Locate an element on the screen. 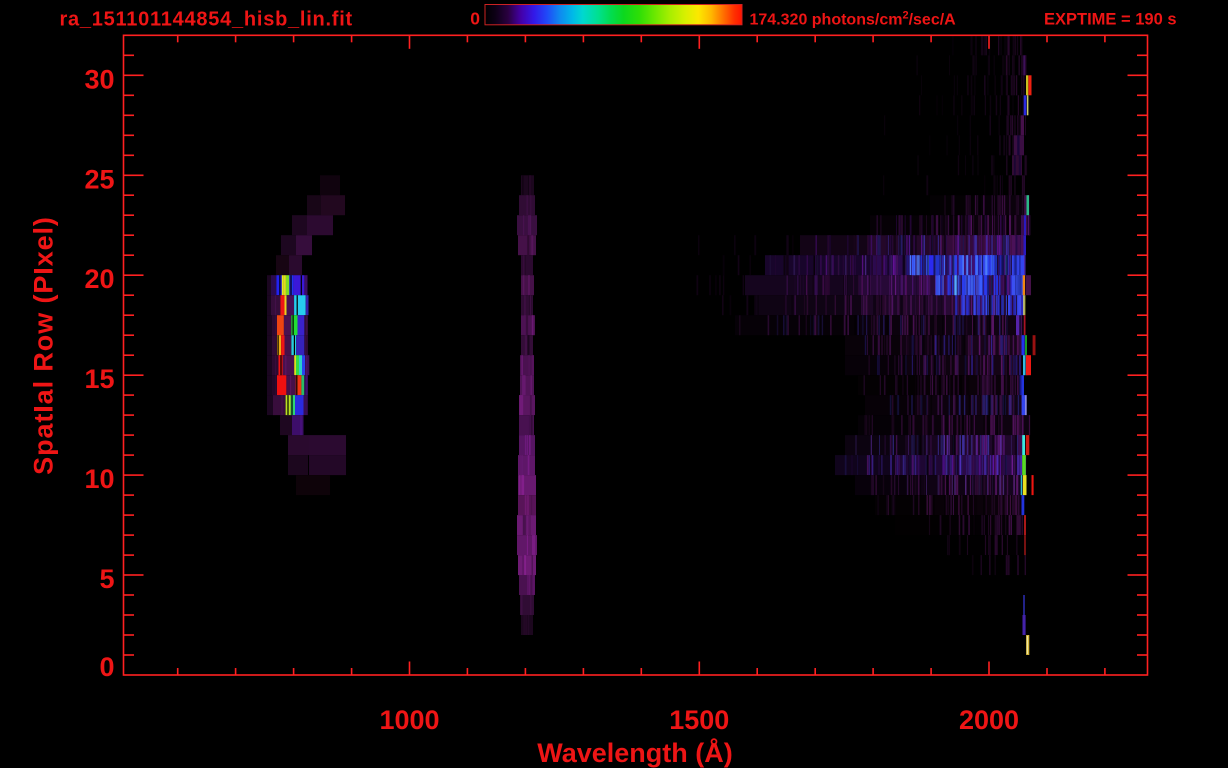 This screenshot has width=1228, height=768. svg-text: 1000 is located at coordinates (409, 720).